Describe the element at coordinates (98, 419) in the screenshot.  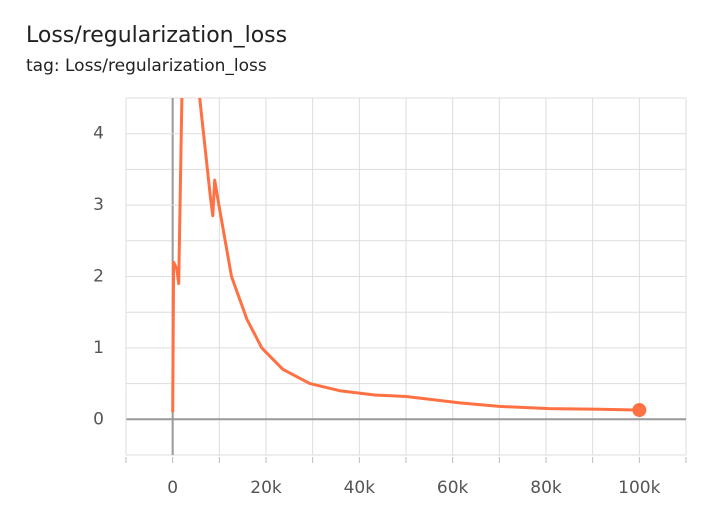
I see `y-tick-label: 0` at that location.